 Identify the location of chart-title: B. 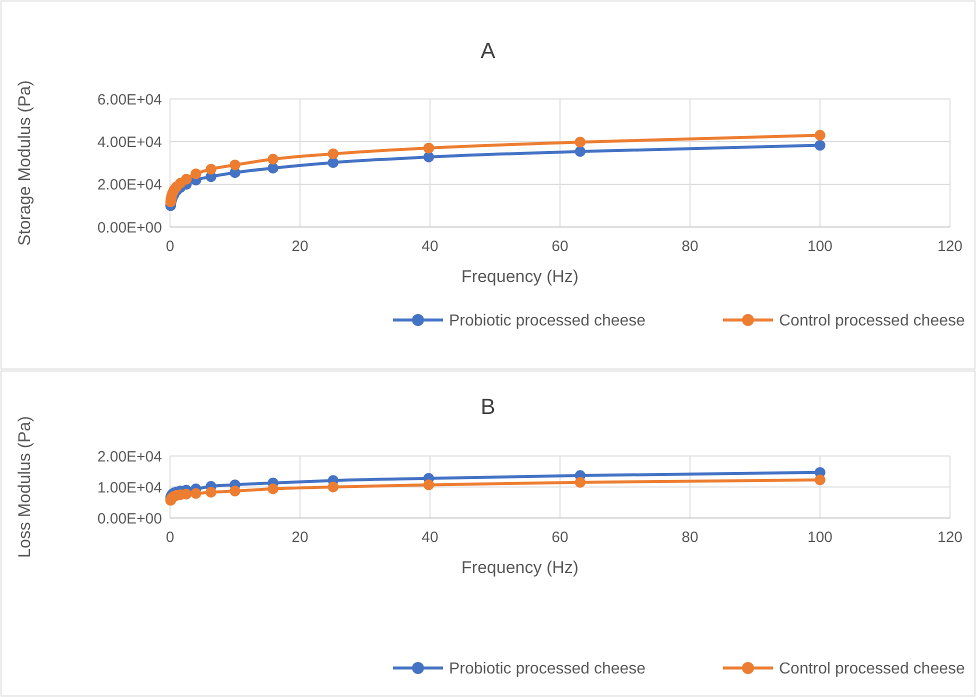
(488, 406).